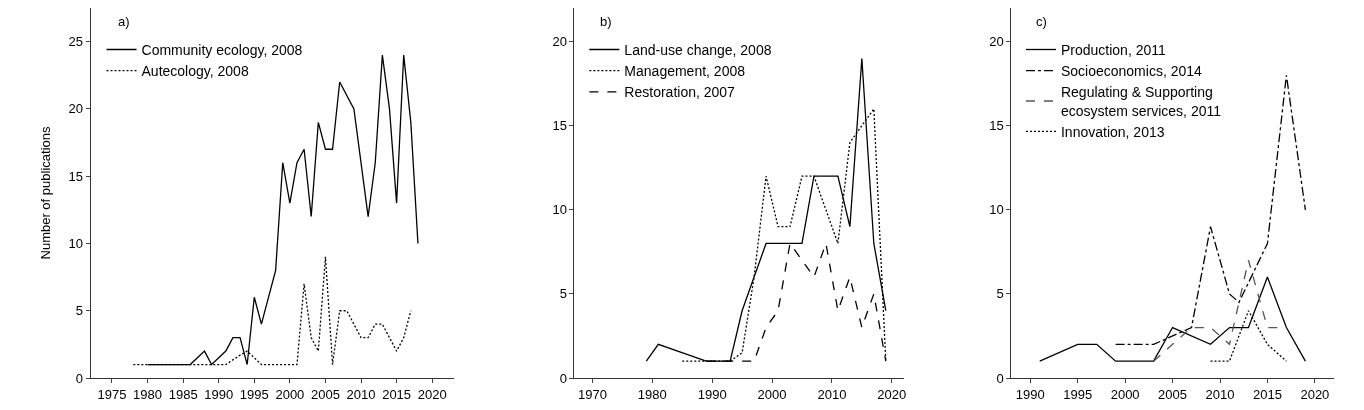 The height and width of the screenshot is (410, 1364). What do you see at coordinates (592, 394) in the screenshot?
I see `x-tick-label: 1970` at bounding box center [592, 394].